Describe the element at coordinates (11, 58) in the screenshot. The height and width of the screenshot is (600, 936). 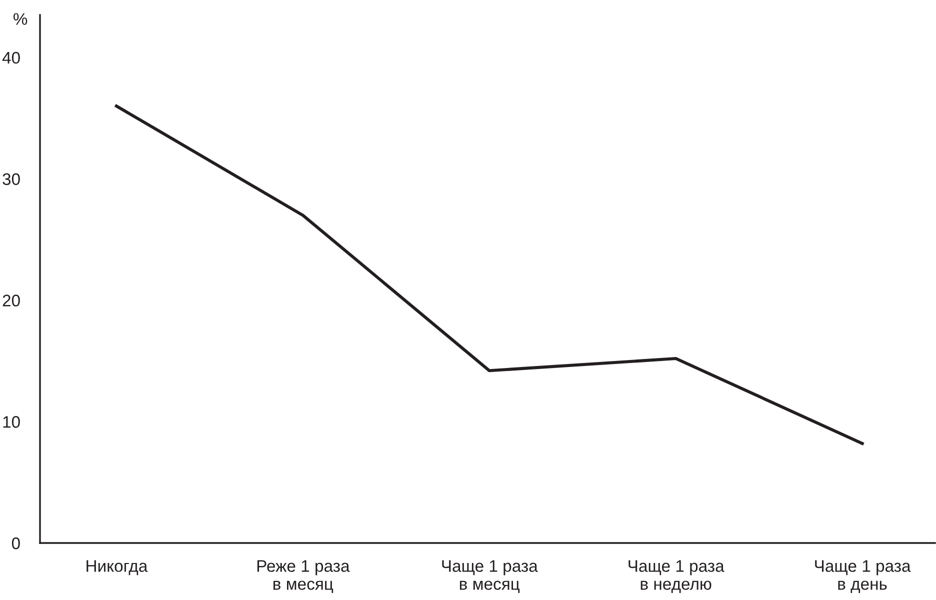
I see `y-tick-label: 40` at that location.